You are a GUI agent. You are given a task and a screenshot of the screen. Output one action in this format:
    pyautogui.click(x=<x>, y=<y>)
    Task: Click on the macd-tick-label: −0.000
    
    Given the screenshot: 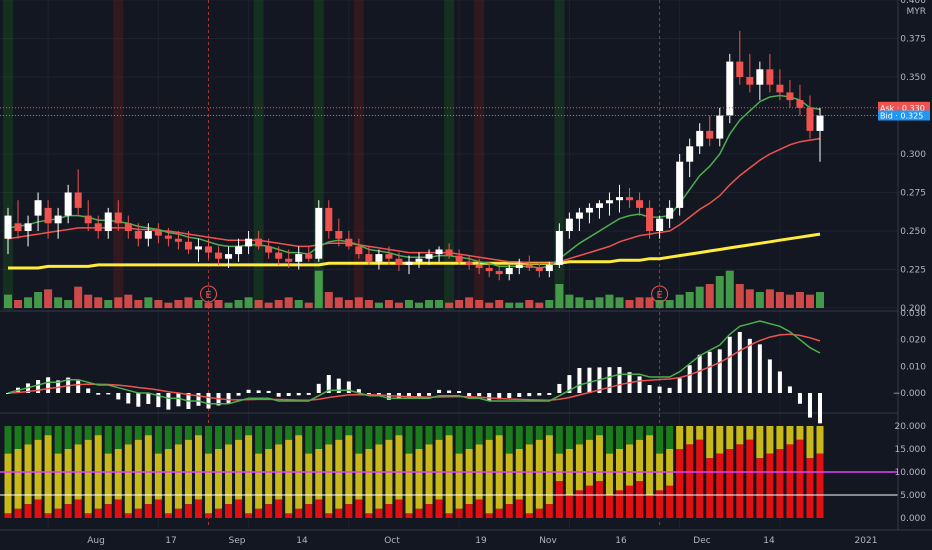 What is the action you would take?
    pyautogui.click(x=910, y=394)
    